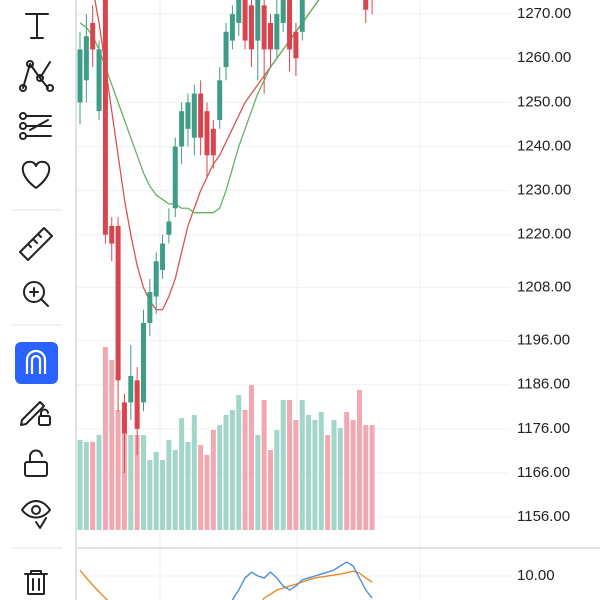 The image size is (600, 600). Describe the element at coordinates (544, 190) in the screenshot. I see `price-tick-label: 1230.00` at that location.